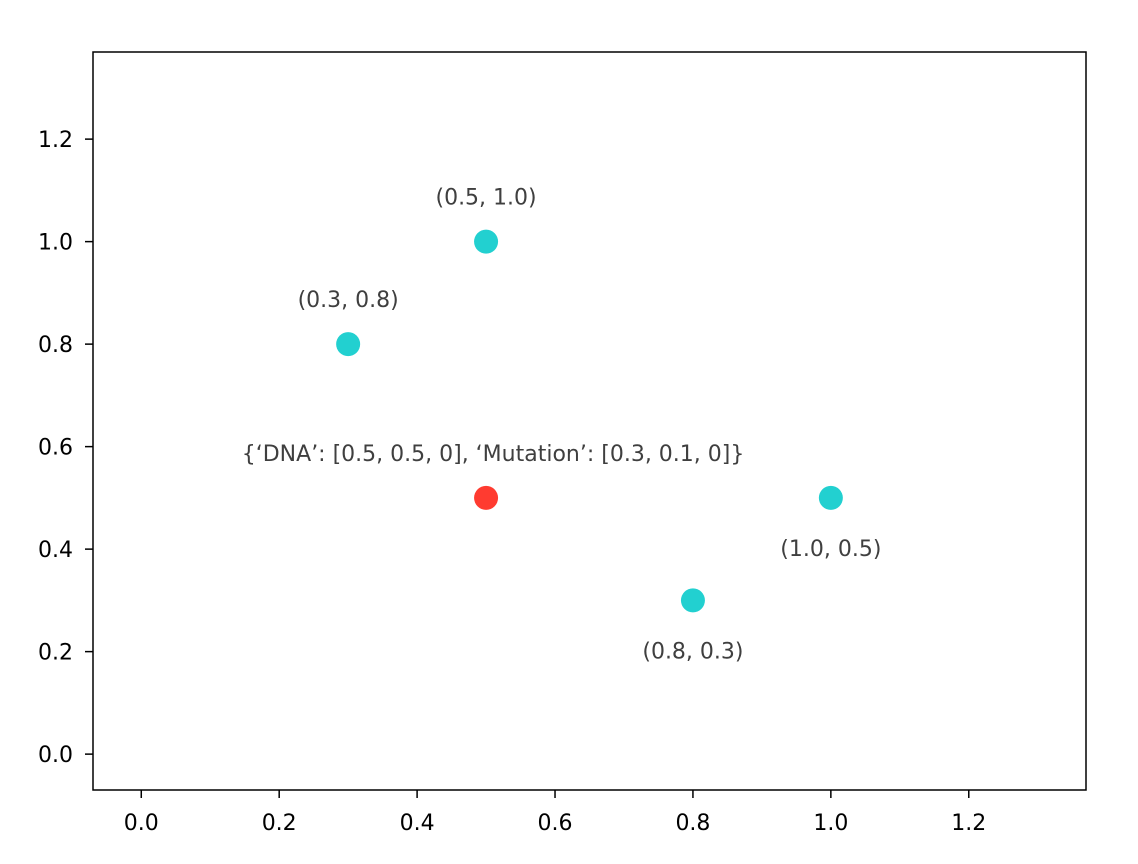 The width and height of the screenshot is (1138, 864). I want to click on x-tick-label: 0.4, so click(417, 823).